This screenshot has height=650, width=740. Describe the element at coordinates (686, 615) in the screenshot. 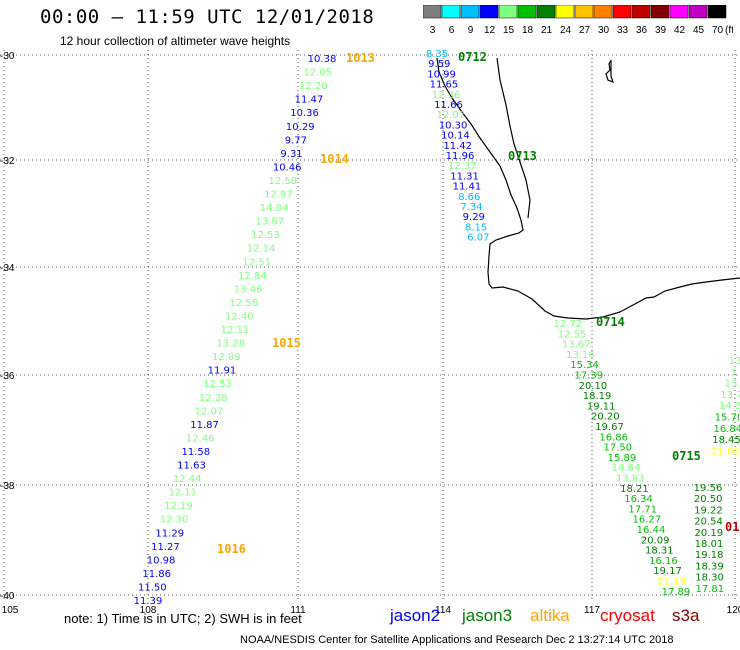

I see `satellite-s3a: s3a` at that location.